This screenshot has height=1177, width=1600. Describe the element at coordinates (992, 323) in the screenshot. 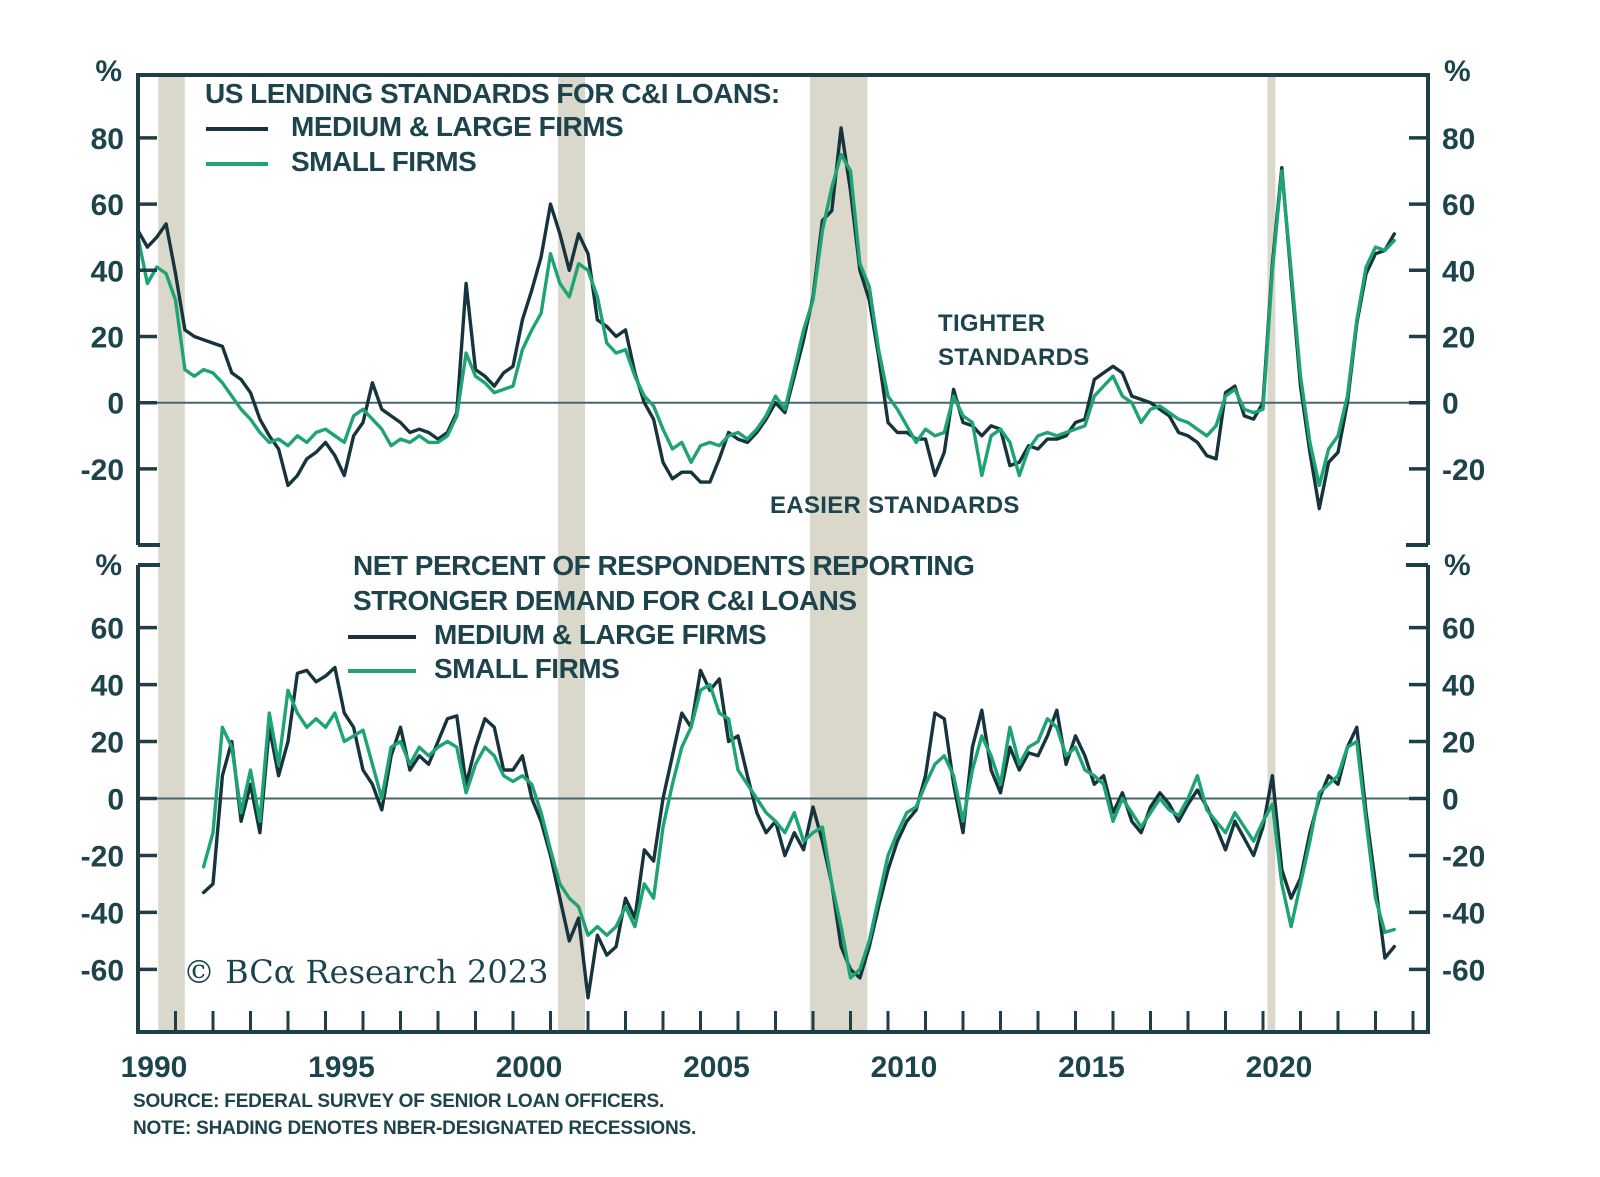

I see `annotation-tighter-standards-line1: TIGHTER` at that location.